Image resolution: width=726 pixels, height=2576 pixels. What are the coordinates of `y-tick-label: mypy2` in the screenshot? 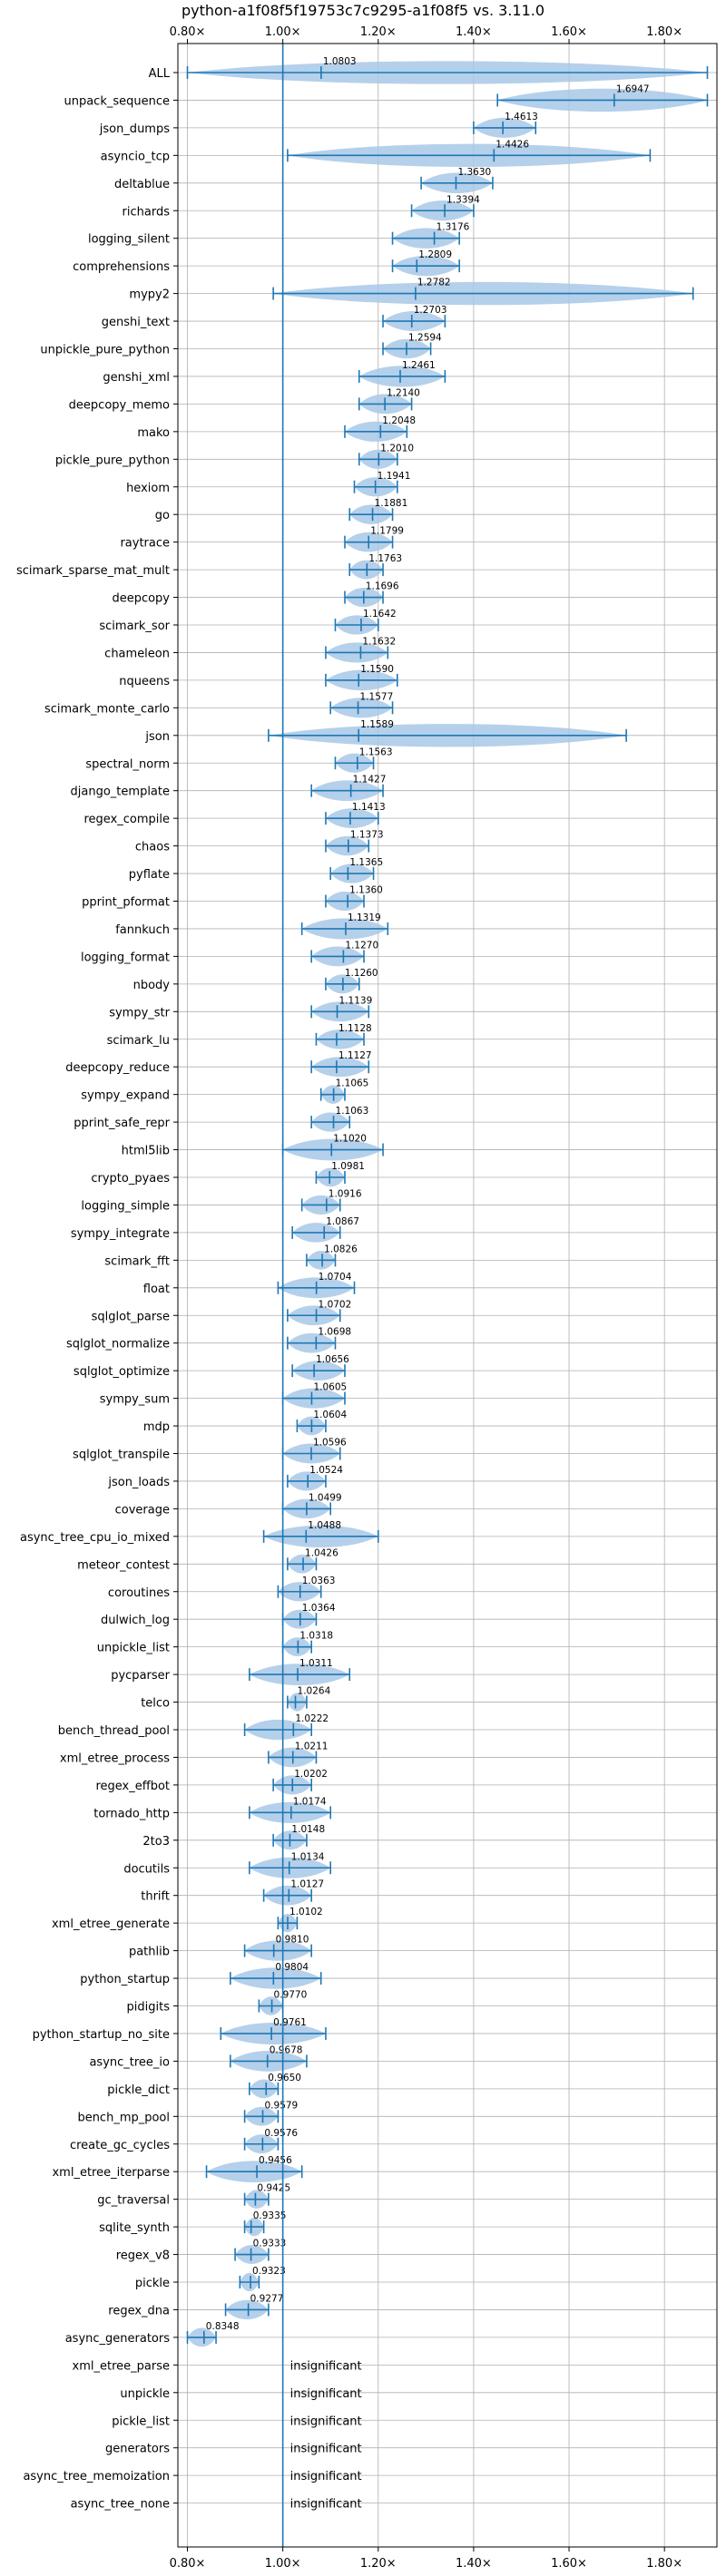 It's located at (149, 295).